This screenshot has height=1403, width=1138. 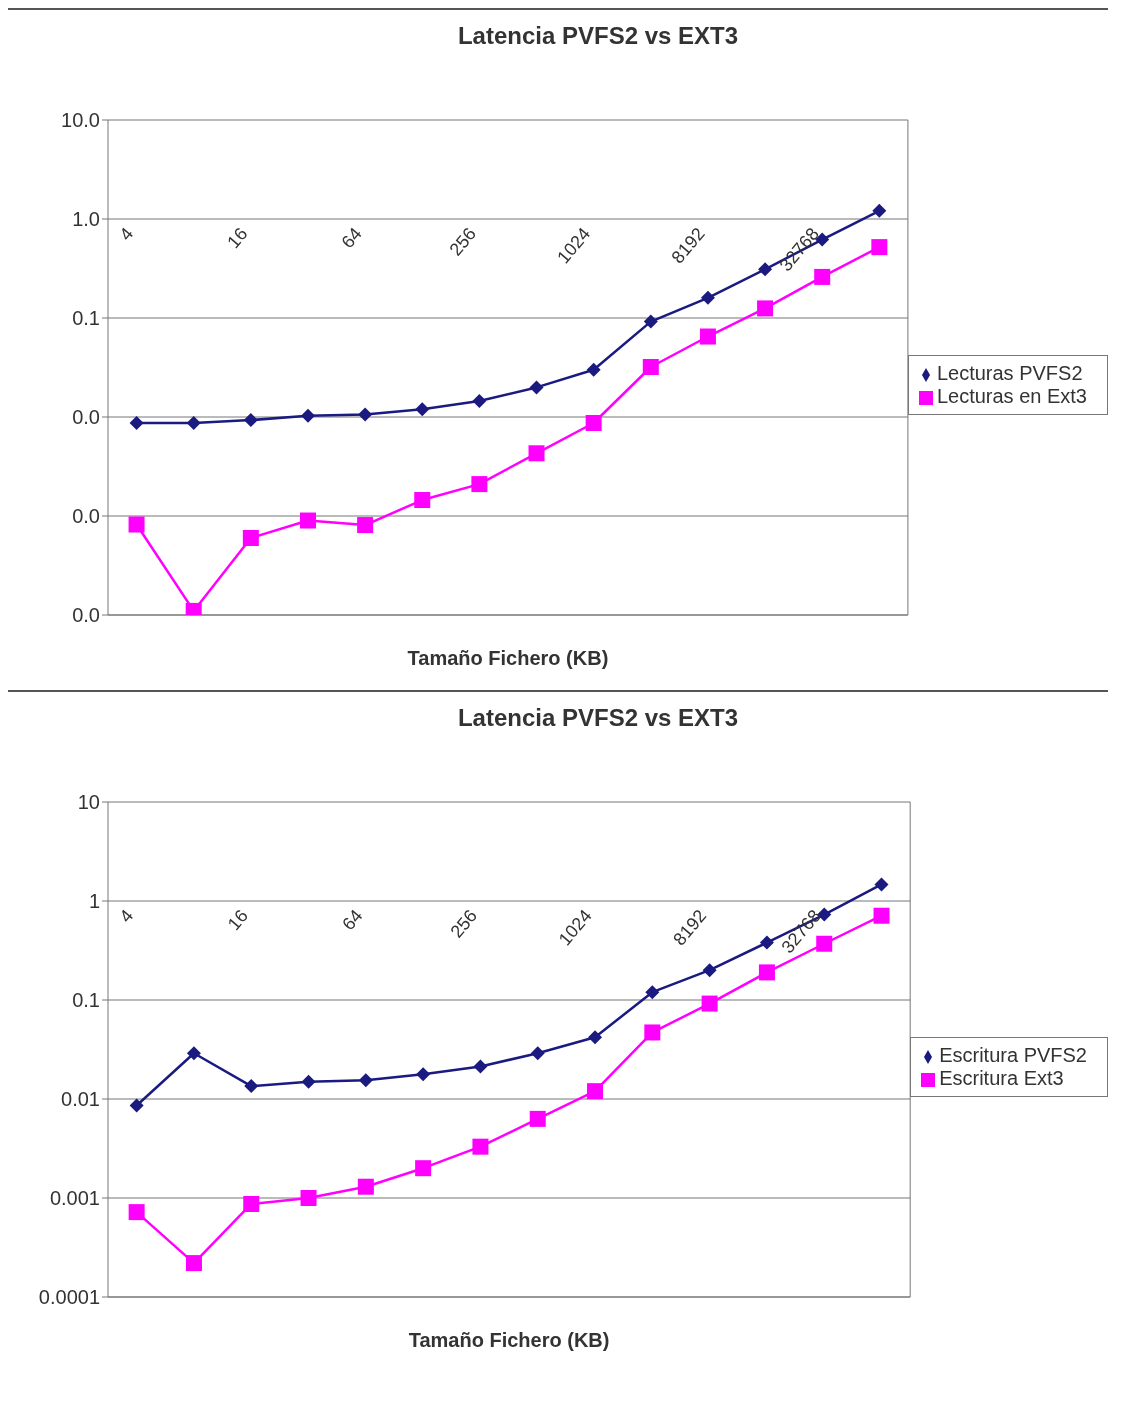 What do you see at coordinates (69, 1297) in the screenshot?
I see `y-tick-label: 0.0001` at bounding box center [69, 1297].